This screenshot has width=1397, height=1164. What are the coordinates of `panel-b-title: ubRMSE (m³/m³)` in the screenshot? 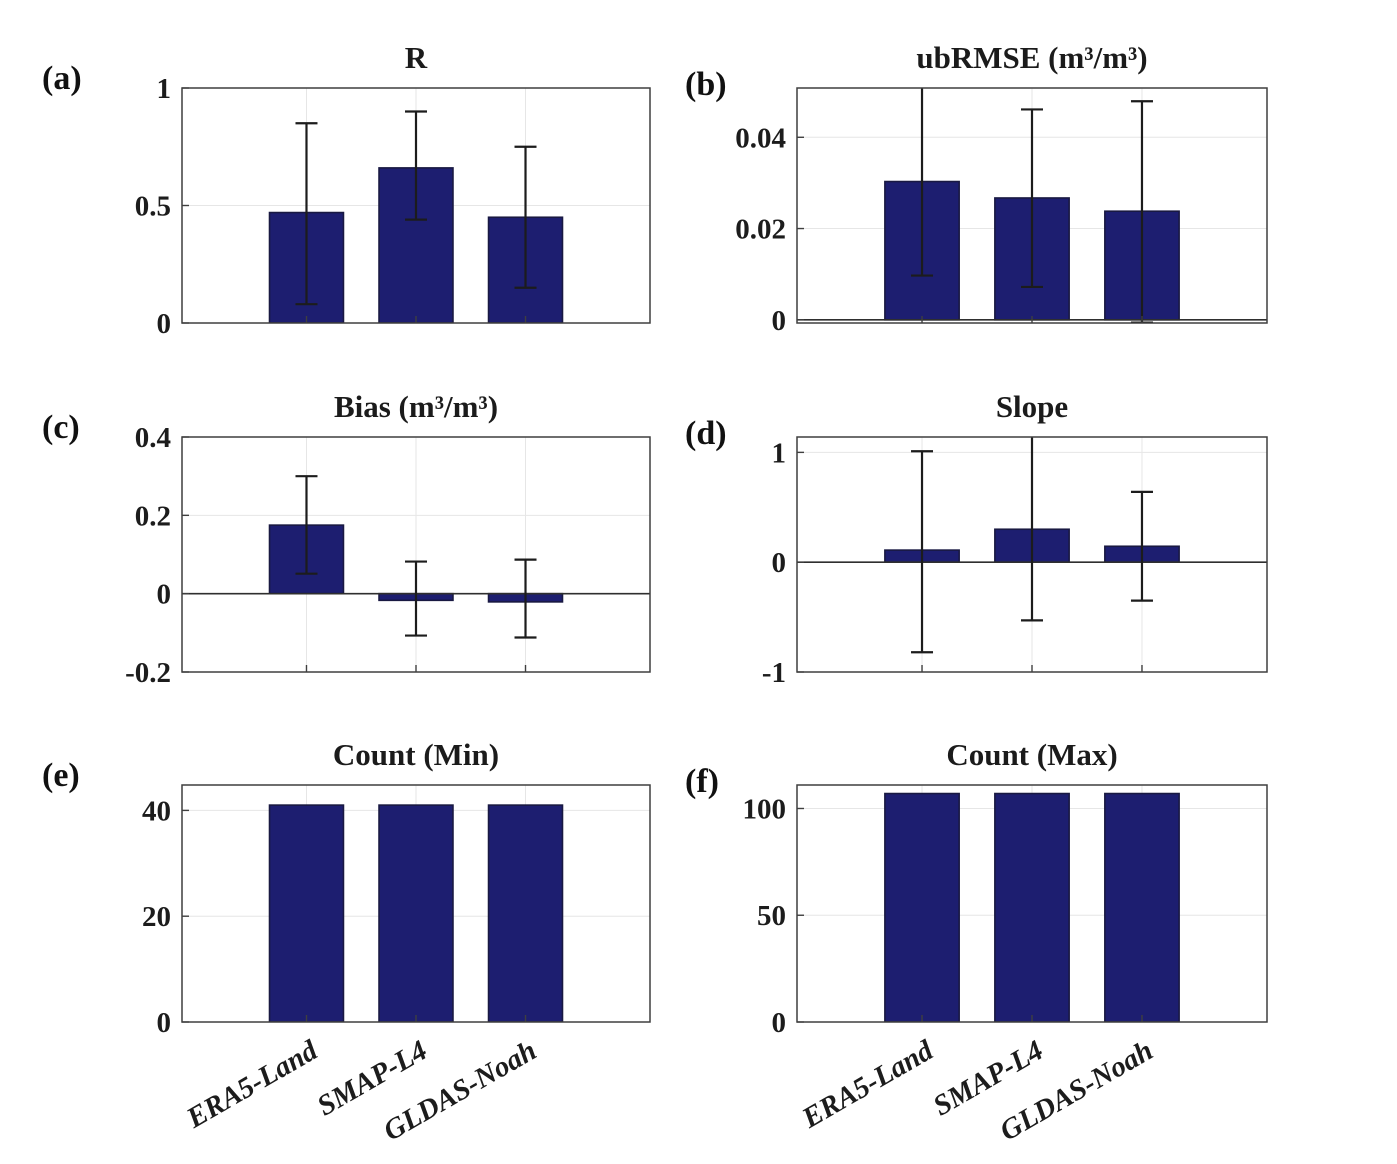 It's located at (1032, 57).